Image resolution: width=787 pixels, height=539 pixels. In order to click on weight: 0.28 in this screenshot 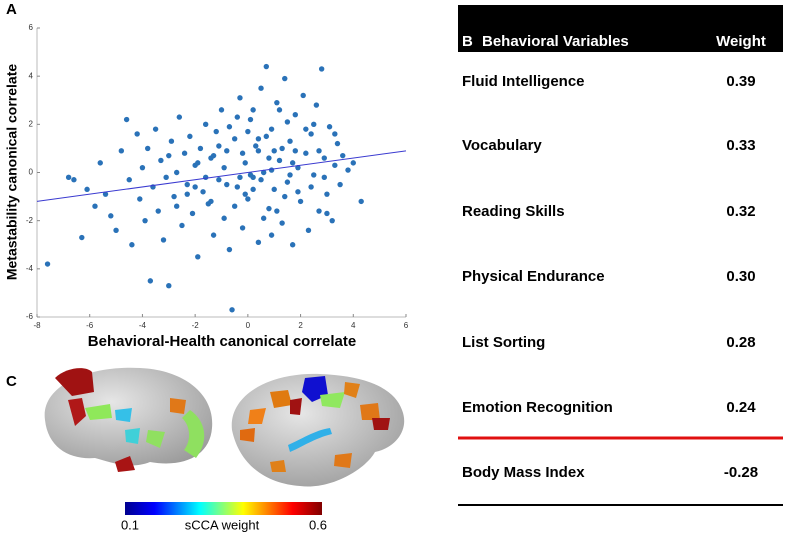, I will do `click(740, 342)`.